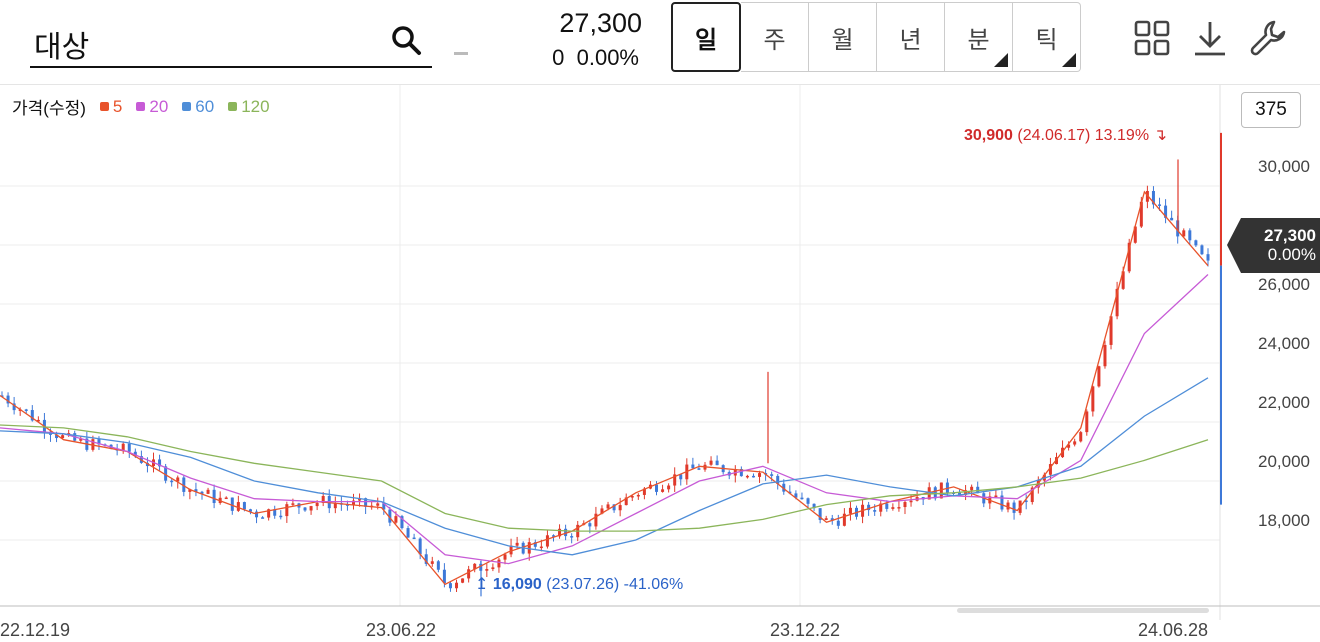  Describe the element at coordinates (1271, 110) in the screenshot. I see `candle-count-box: 375` at that location.